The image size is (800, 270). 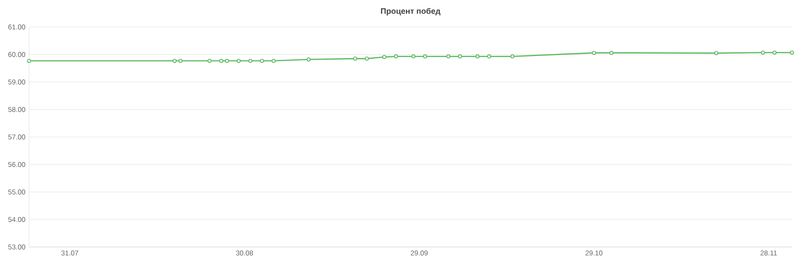 I want to click on chart-title: Процент побед, so click(x=410, y=12).